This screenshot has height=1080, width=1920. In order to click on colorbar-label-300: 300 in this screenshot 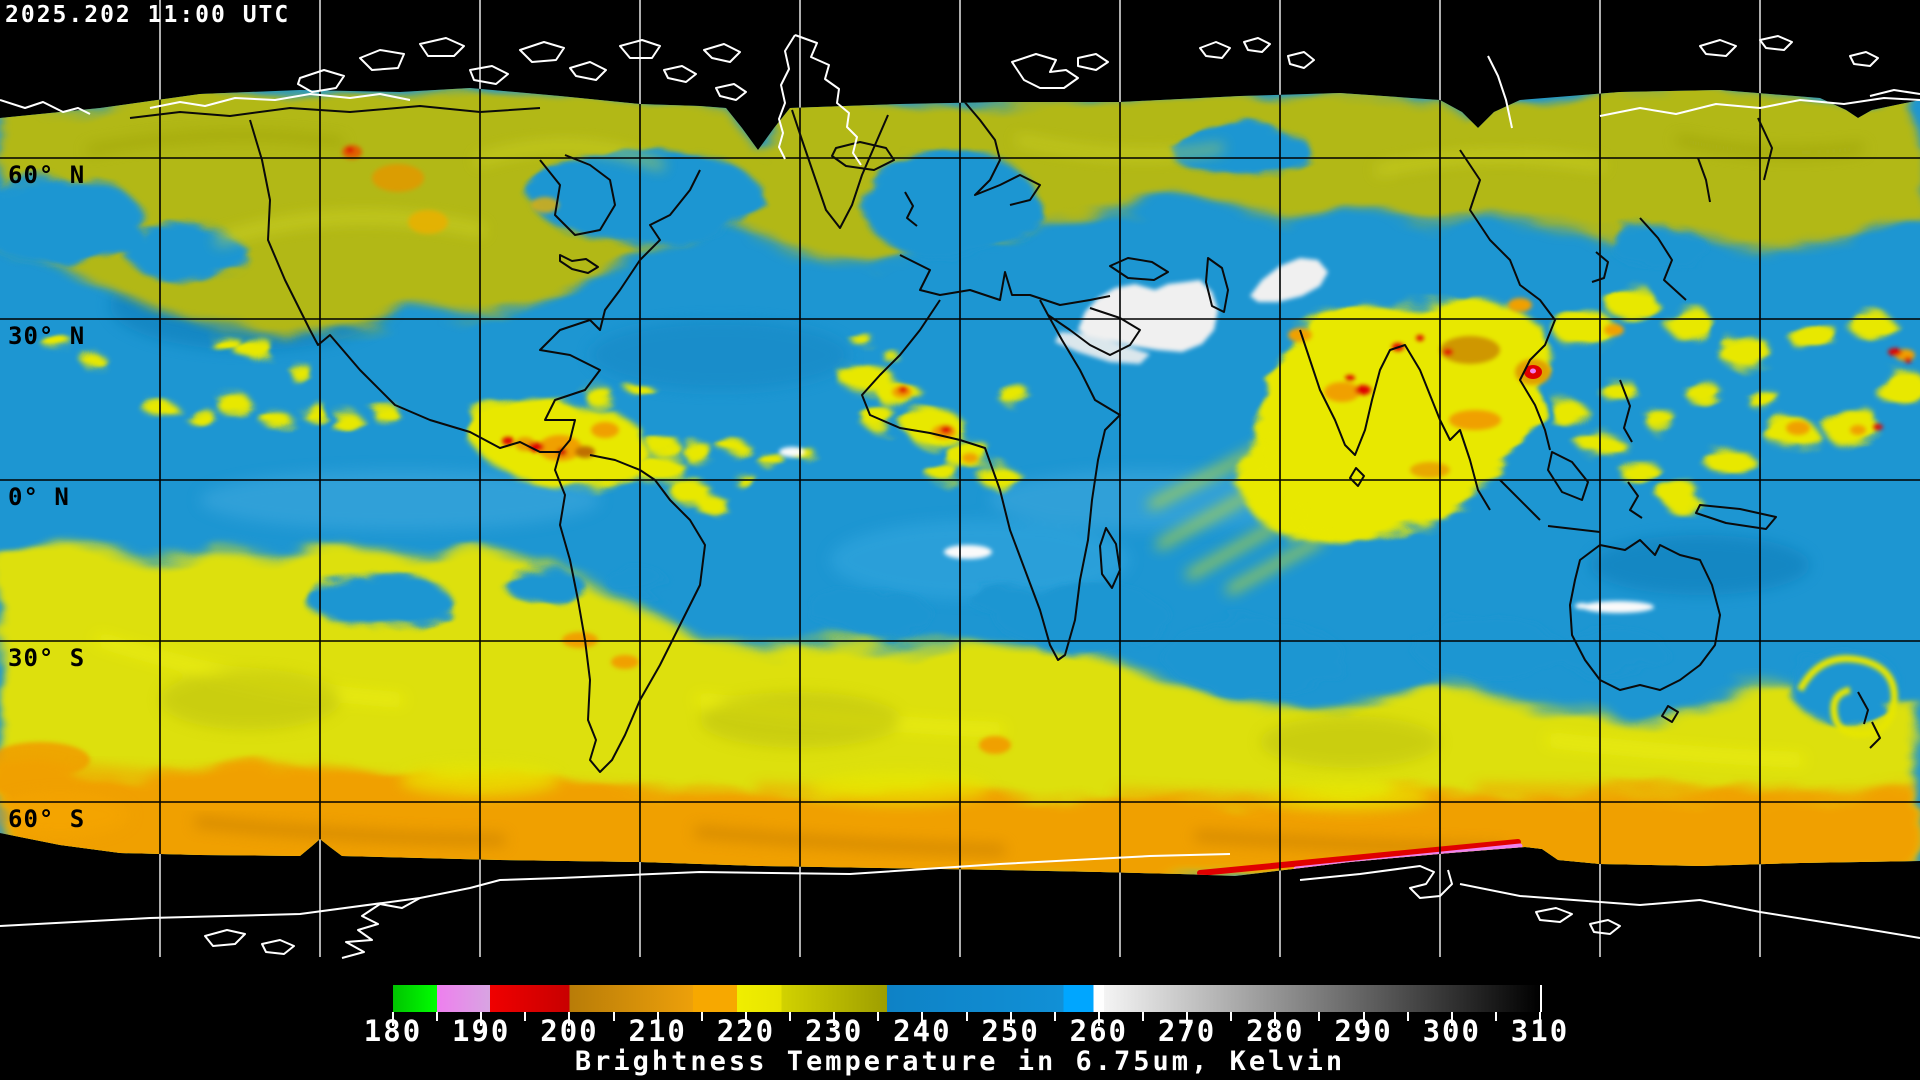, I will do `click(1451, 1031)`.